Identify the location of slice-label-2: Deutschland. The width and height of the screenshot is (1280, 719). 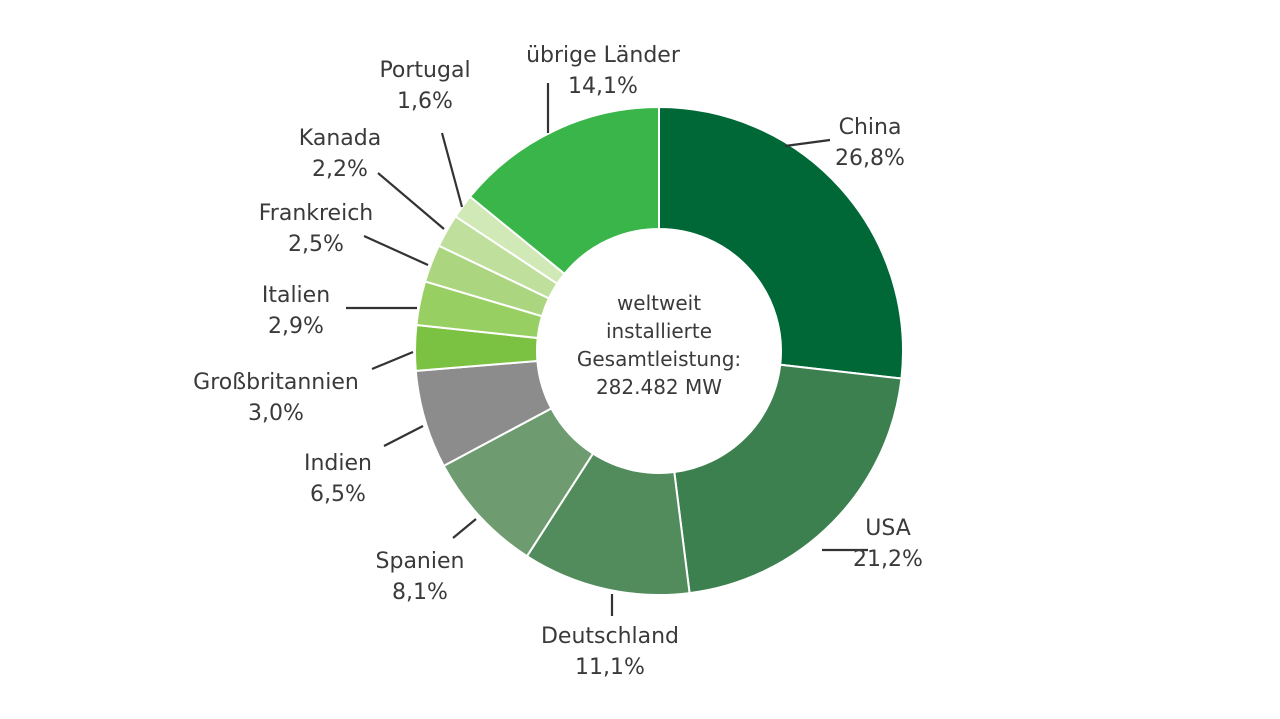
(610, 636).